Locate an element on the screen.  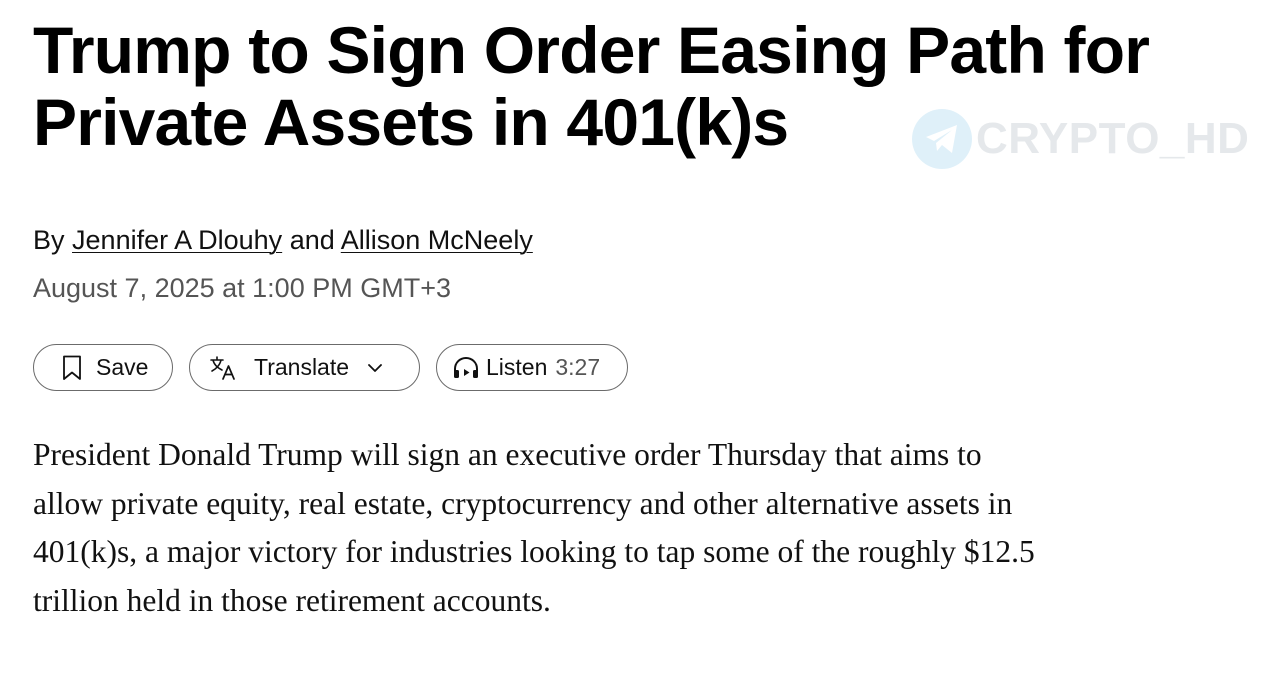
translate-button: Translate is located at coordinates (304, 367).